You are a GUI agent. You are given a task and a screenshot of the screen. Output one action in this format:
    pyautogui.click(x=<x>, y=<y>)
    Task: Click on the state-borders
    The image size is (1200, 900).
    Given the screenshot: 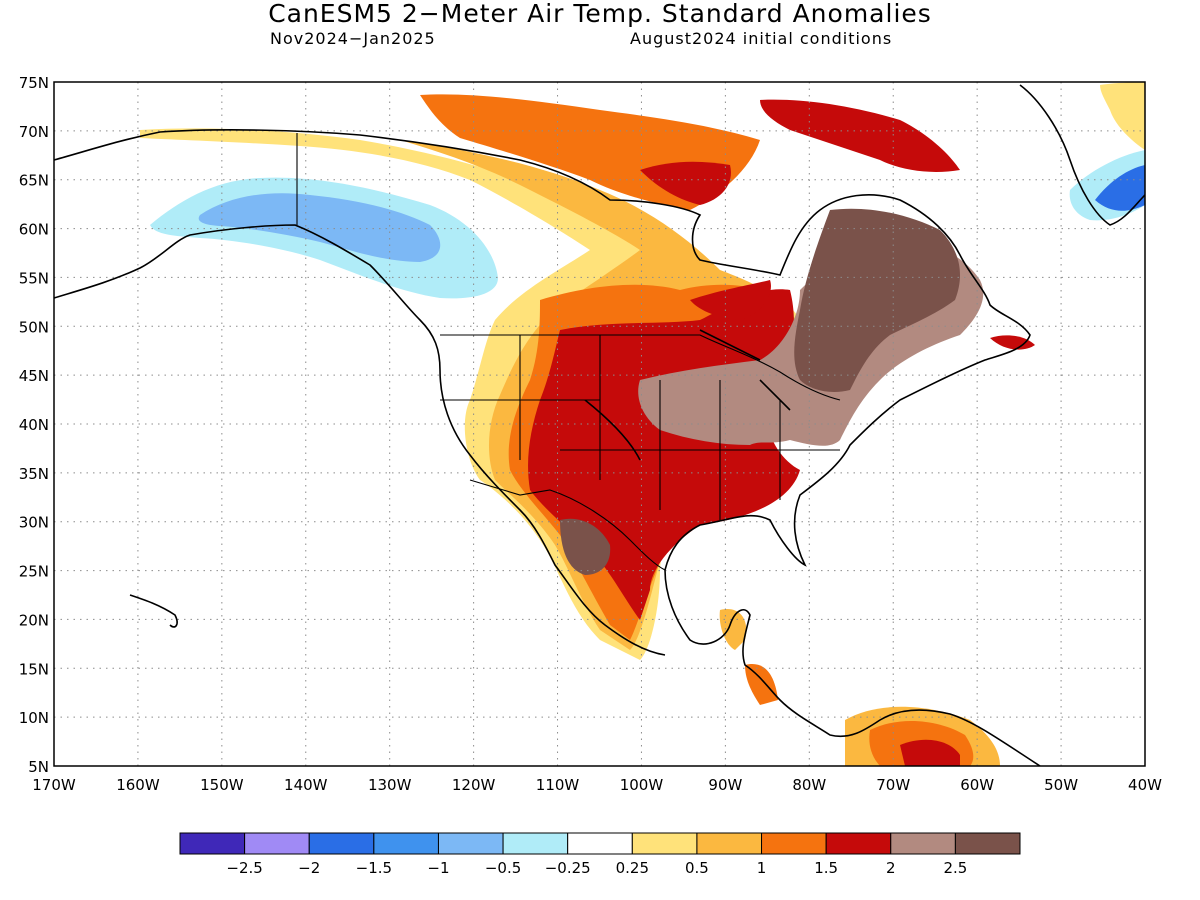 What is the action you would take?
    pyautogui.click(x=640, y=427)
    